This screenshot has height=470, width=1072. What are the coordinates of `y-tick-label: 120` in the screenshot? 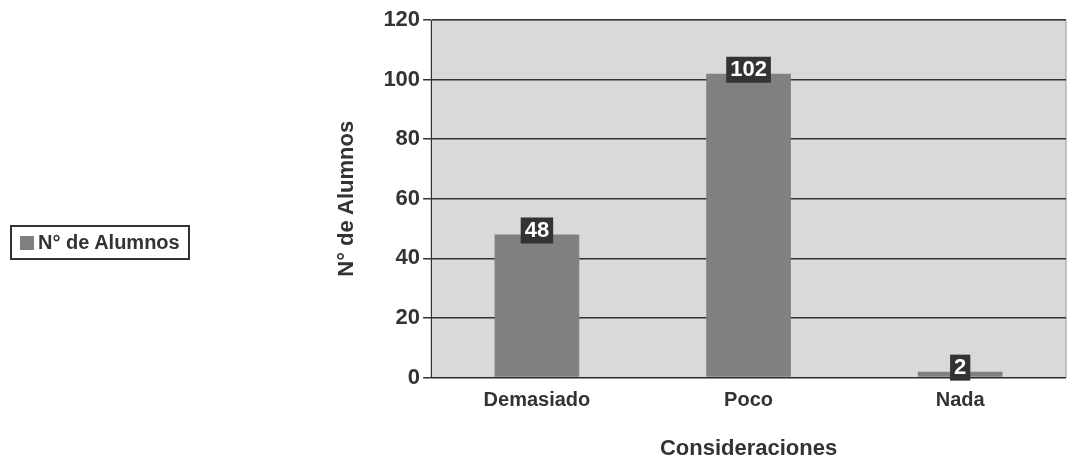 It's located at (402, 19).